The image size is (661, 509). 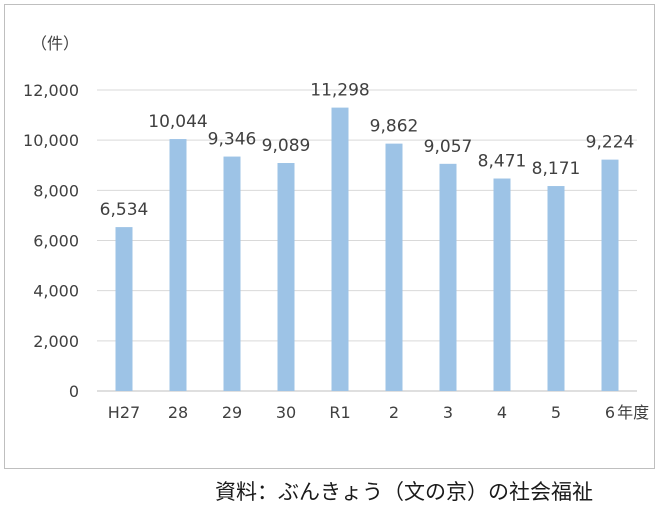 What do you see at coordinates (502, 412) in the screenshot?
I see `x-tick-label: 4` at bounding box center [502, 412].